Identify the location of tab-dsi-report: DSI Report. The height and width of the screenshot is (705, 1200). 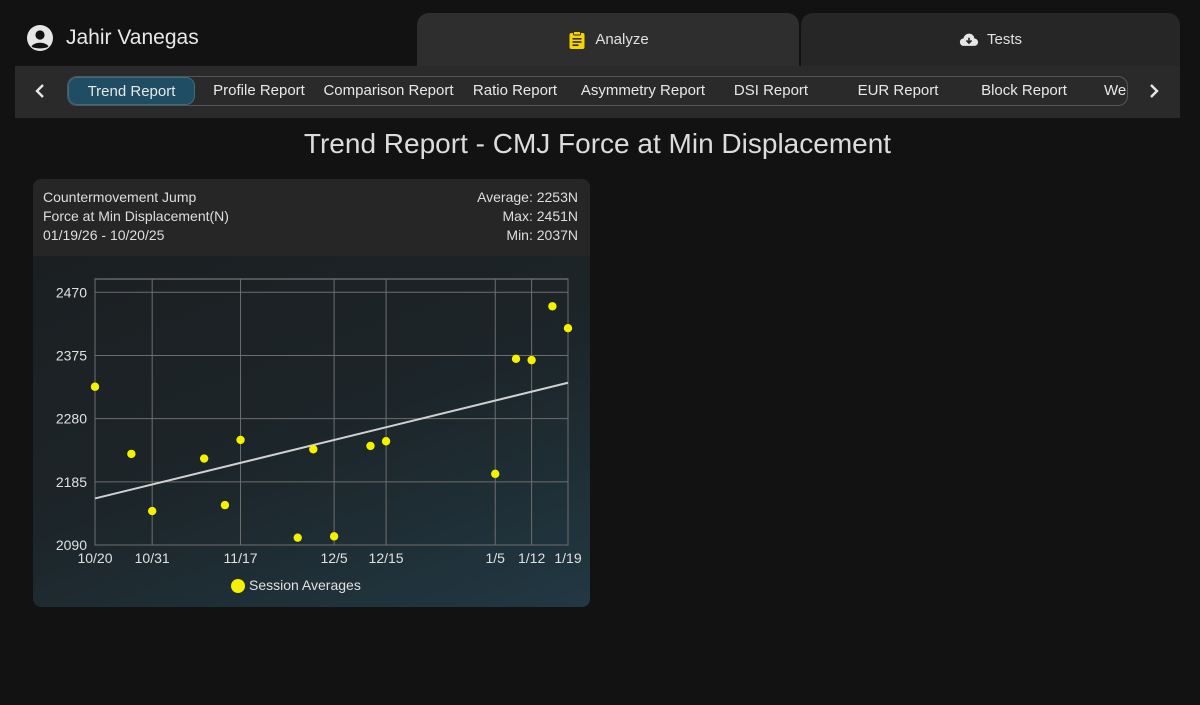
(771, 90).